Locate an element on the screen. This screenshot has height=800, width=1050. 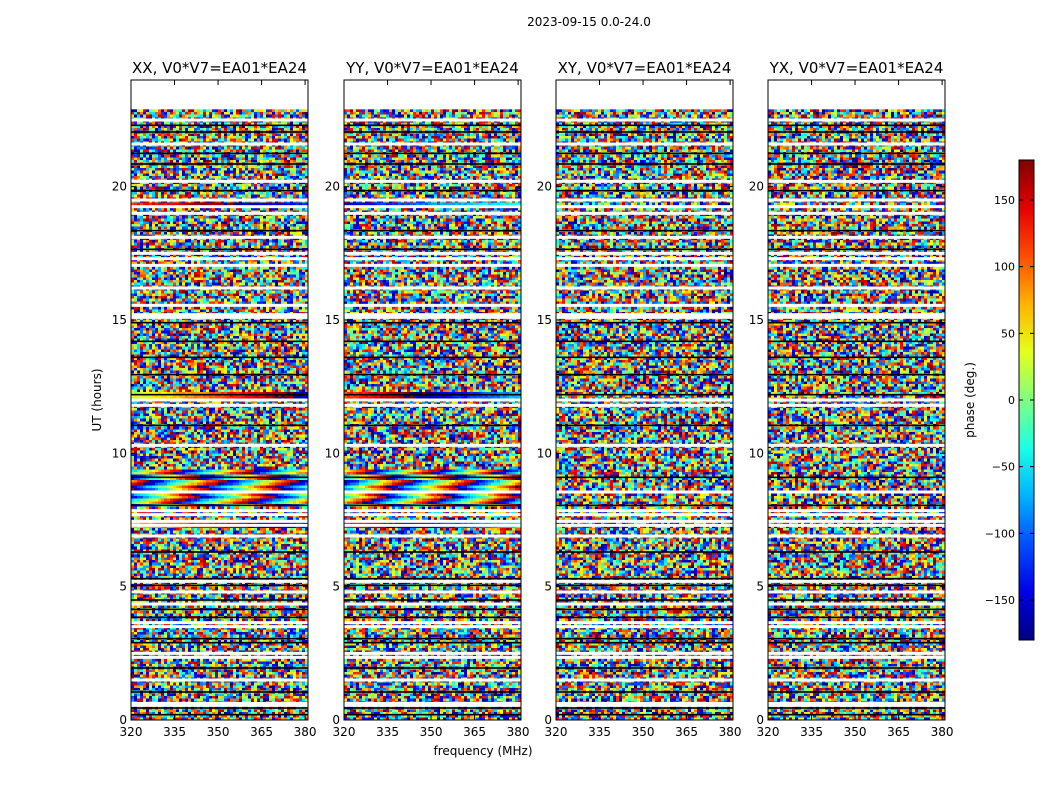
phase-heatmap is located at coordinates (432, 415).